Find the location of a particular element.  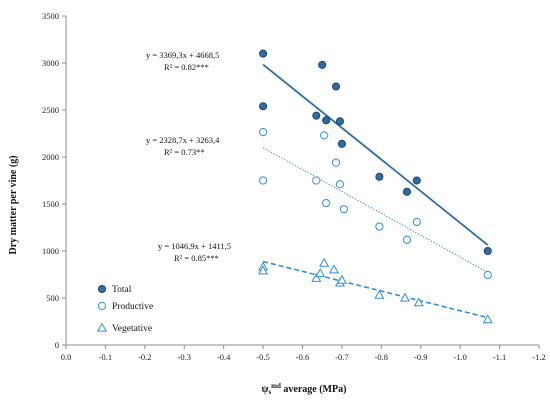

x-axis-title-subscript: s is located at coordinates (269, 392).